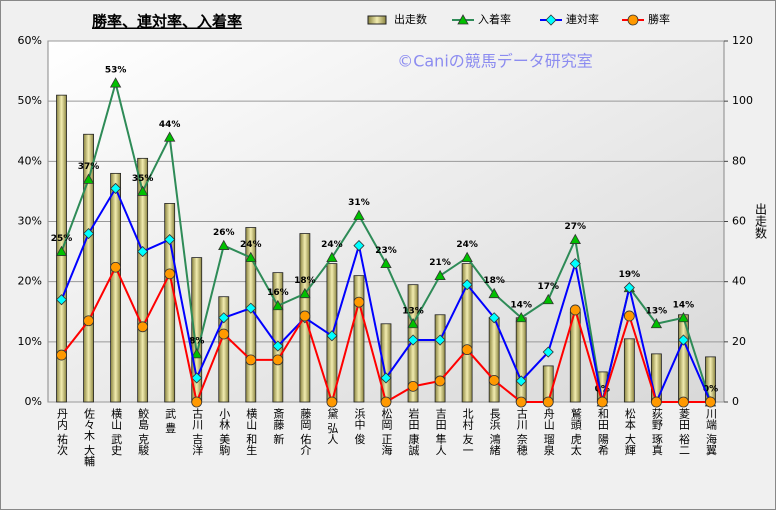 This screenshot has width=776, height=514. What do you see at coordinates (761, 221) in the screenshot?
I see `y2-axis-label: 出走数` at bounding box center [761, 221].